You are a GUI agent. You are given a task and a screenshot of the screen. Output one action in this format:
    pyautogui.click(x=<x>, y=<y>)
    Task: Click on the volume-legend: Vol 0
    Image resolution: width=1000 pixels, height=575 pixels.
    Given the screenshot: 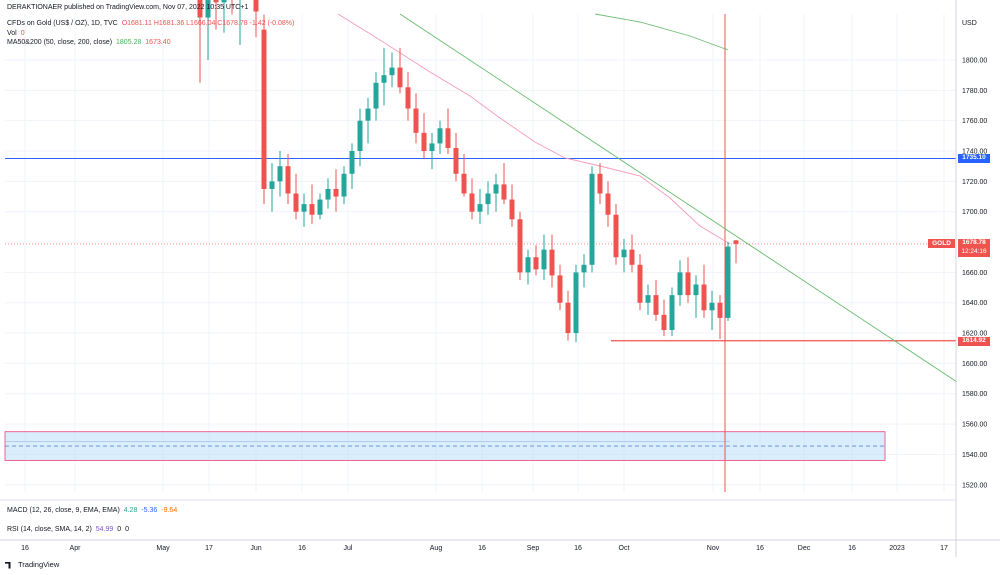 What is the action you would take?
    pyautogui.click(x=17, y=33)
    